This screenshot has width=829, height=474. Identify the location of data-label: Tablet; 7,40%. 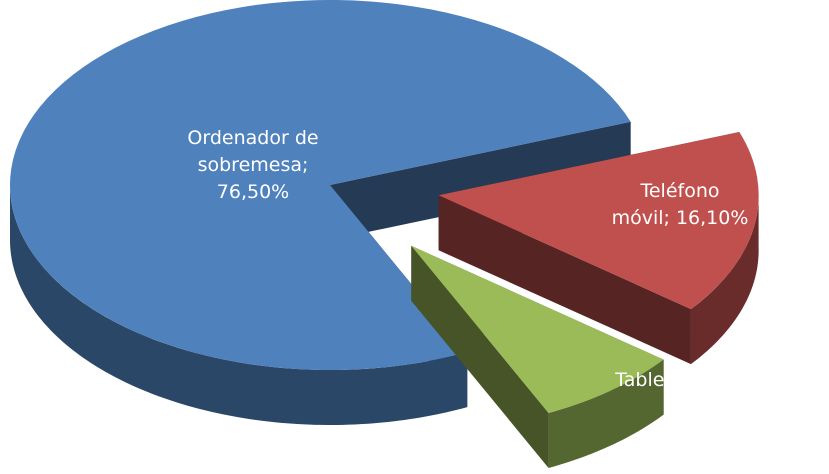
(680, 379).